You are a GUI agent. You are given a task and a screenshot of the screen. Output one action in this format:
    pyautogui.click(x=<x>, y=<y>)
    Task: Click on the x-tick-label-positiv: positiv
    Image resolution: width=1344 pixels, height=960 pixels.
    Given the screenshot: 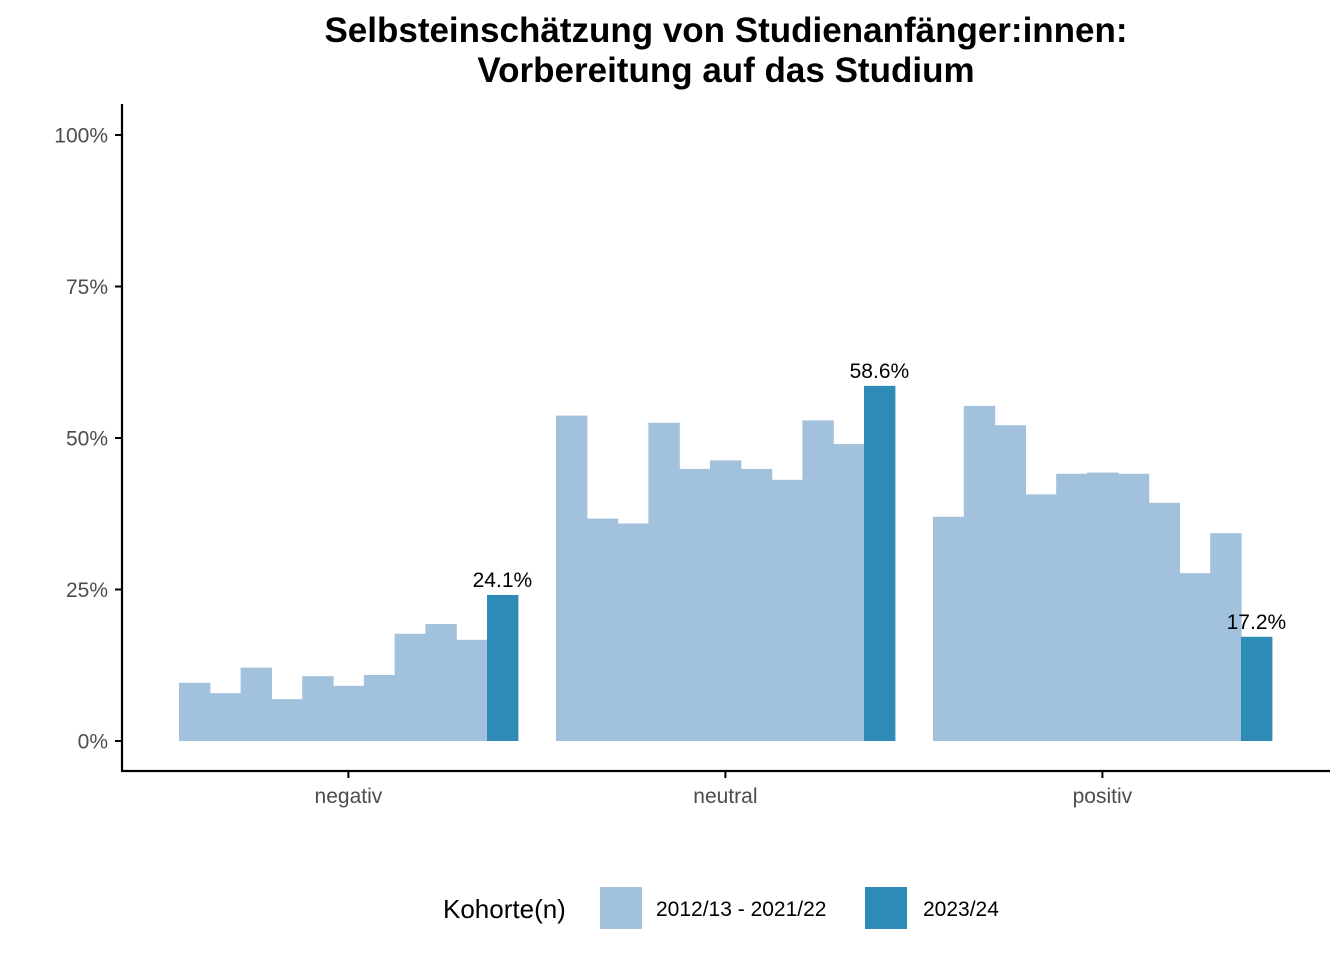 What is the action you would take?
    pyautogui.click(x=1103, y=796)
    